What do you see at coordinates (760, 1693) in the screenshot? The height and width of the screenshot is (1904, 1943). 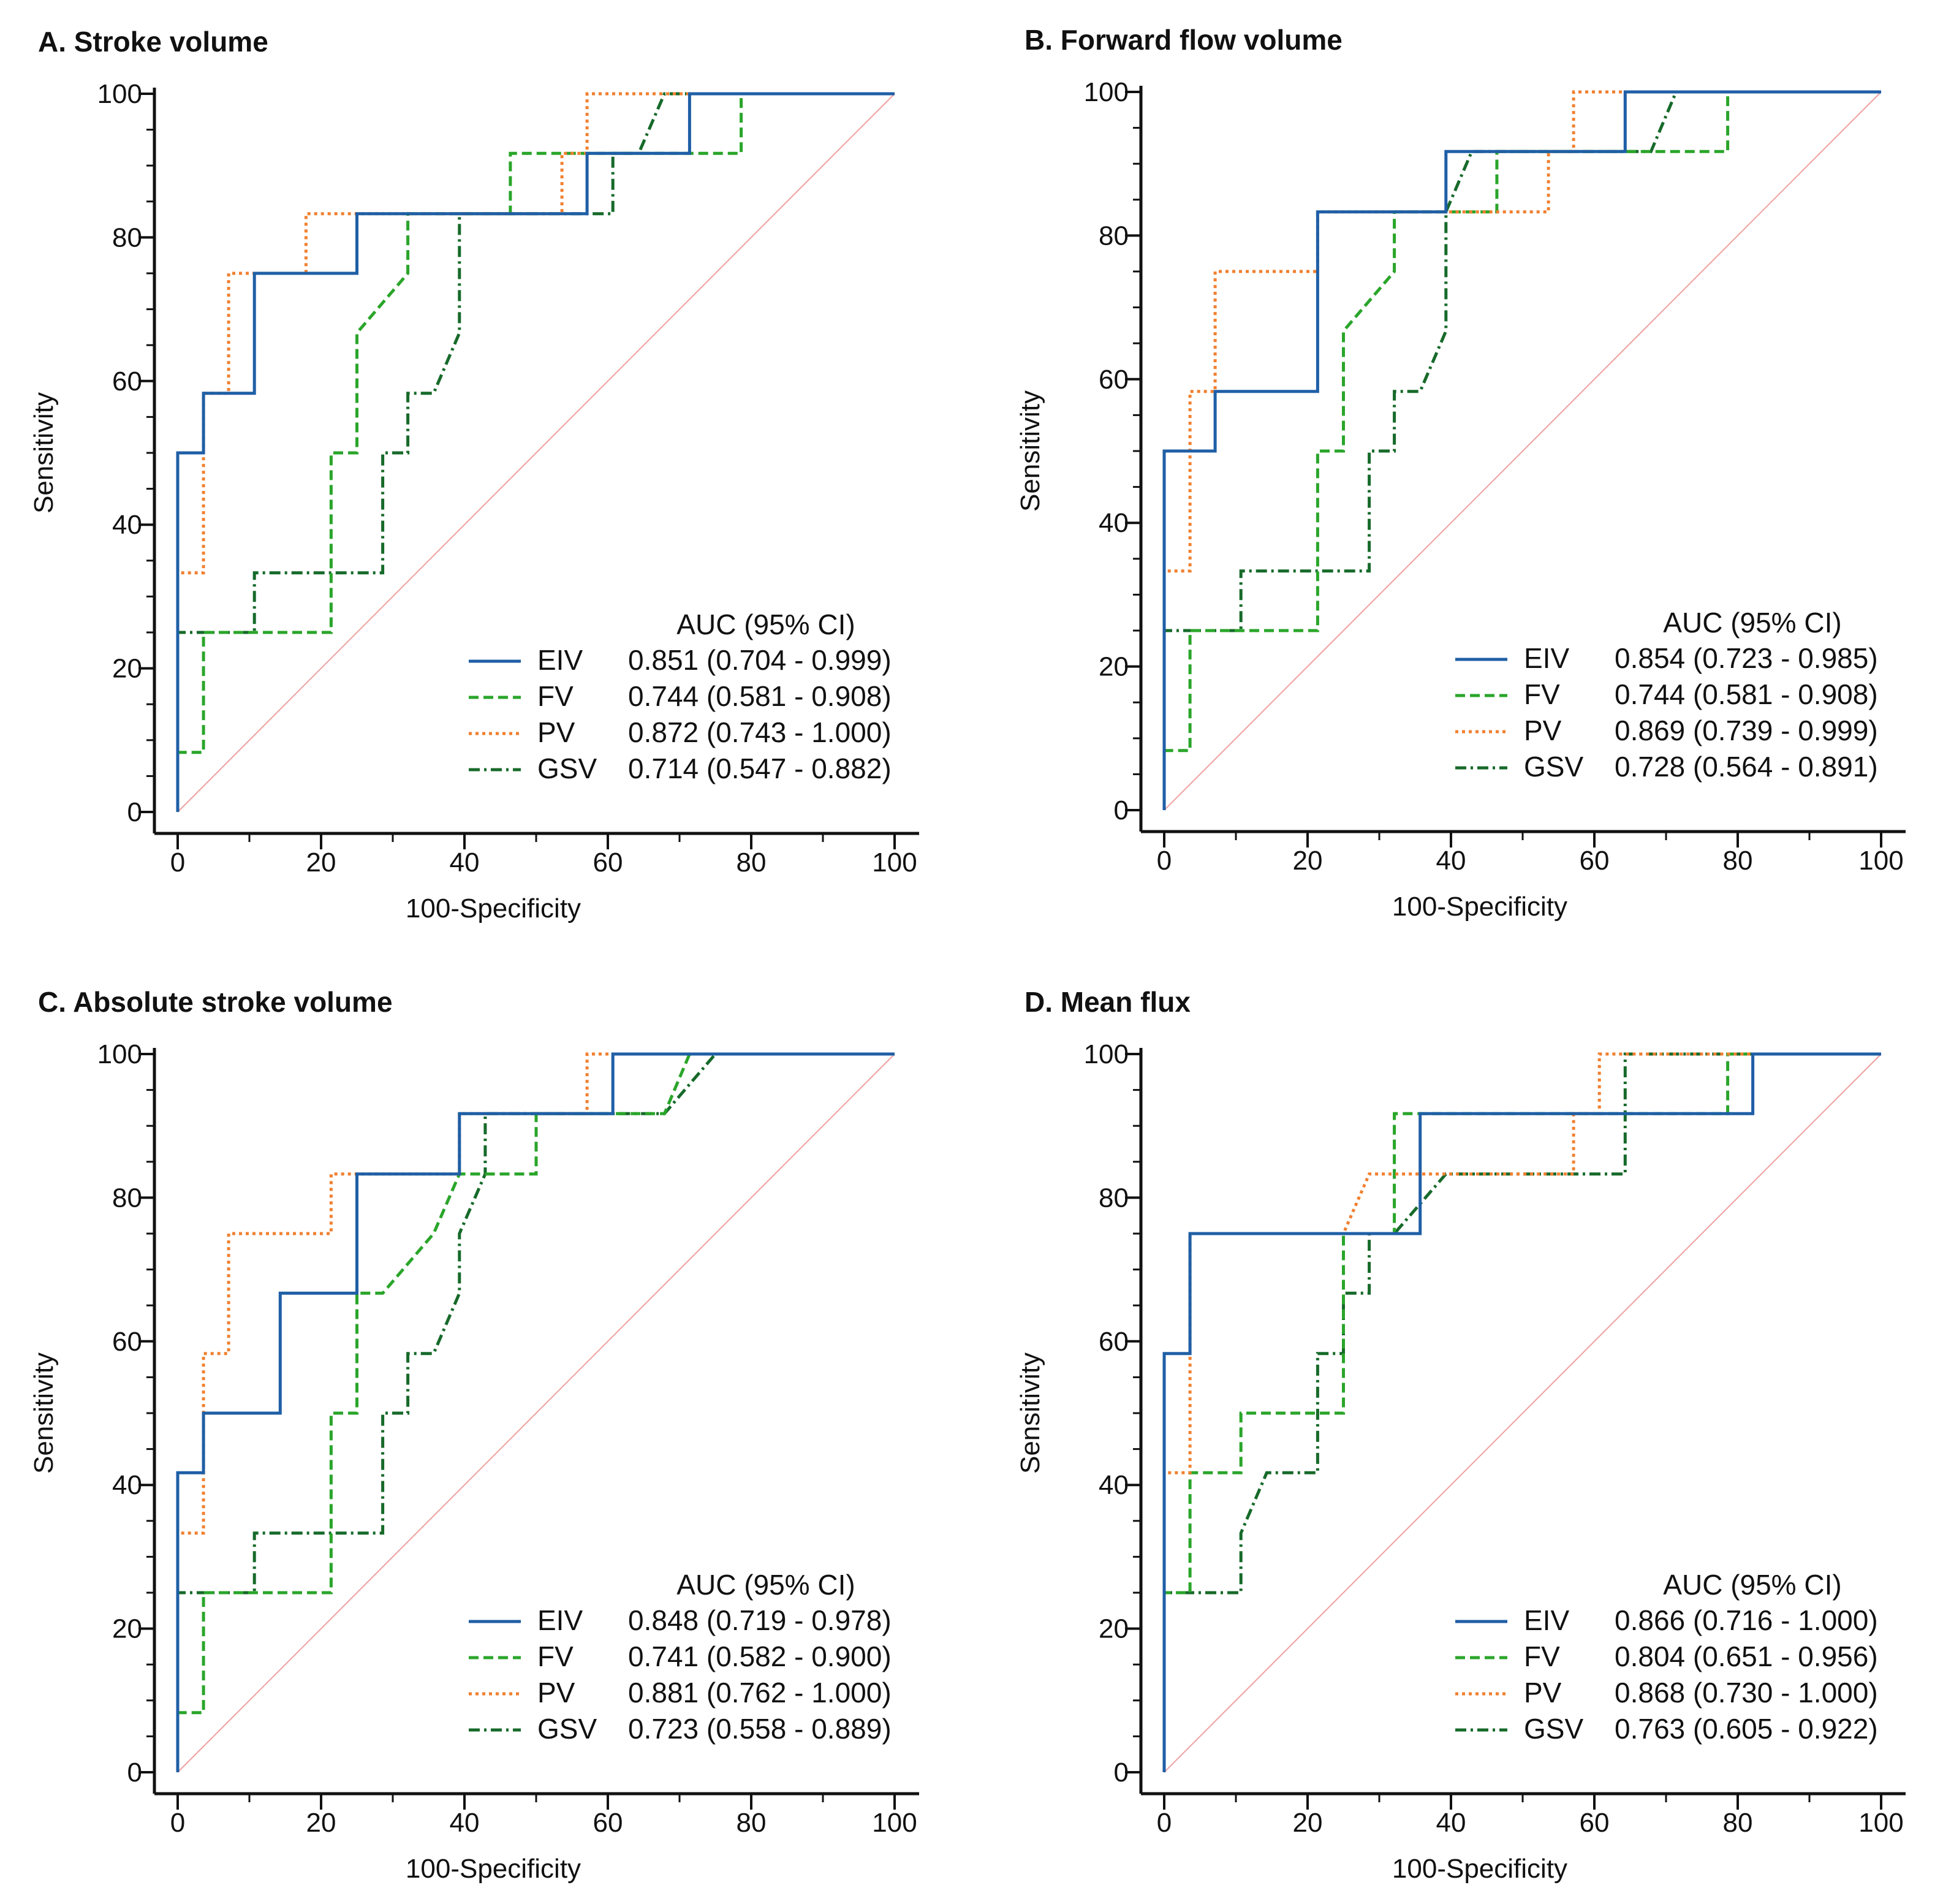 I see `legend-auc-value: 0.881 (0.762 - 1.000)` at bounding box center [760, 1693].